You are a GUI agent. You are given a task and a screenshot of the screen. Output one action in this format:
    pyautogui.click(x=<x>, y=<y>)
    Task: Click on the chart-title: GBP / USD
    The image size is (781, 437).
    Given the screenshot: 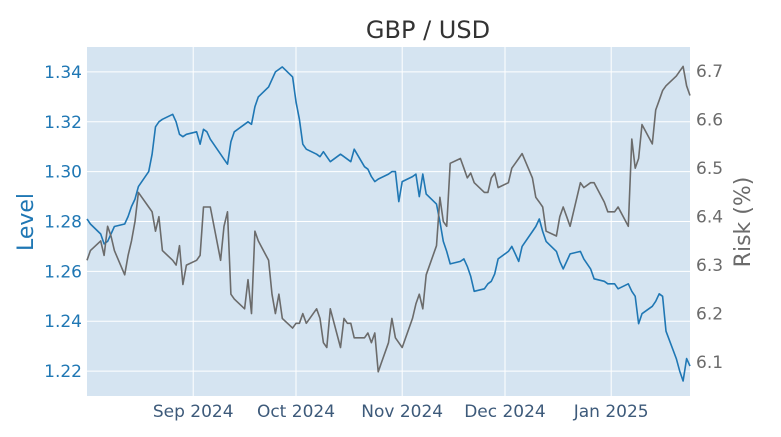 What is the action you would take?
    pyautogui.click(x=428, y=30)
    